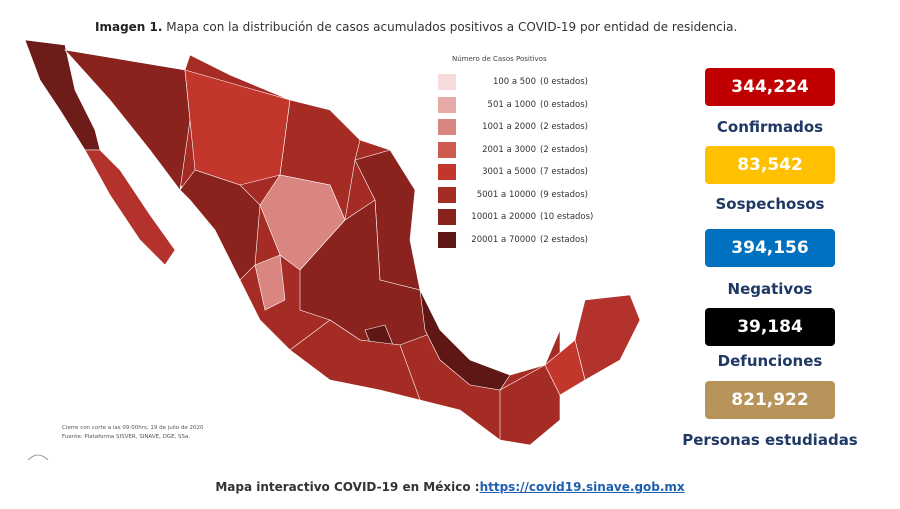 The height and width of the screenshot is (509, 900). What do you see at coordinates (564, 172) in the screenshot?
I see `legend-count: (7 estados)` at bounding box center [564, 172].